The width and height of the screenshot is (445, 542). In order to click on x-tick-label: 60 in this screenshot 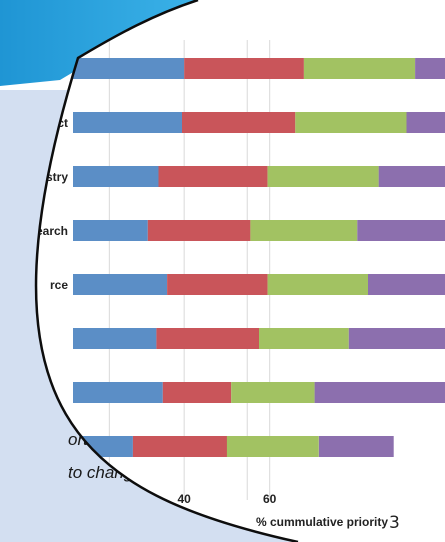, I will do `click(270, 499)`.